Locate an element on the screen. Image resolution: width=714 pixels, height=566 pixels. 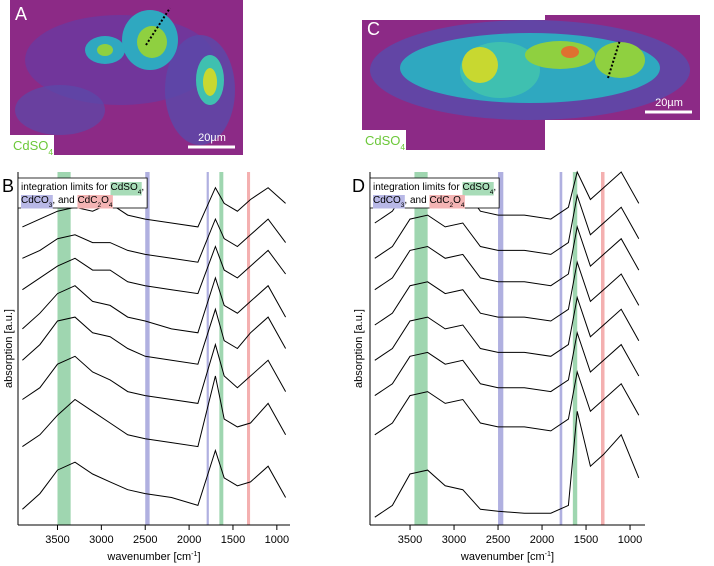
panel-label: B is located at coordinates (8, 186).